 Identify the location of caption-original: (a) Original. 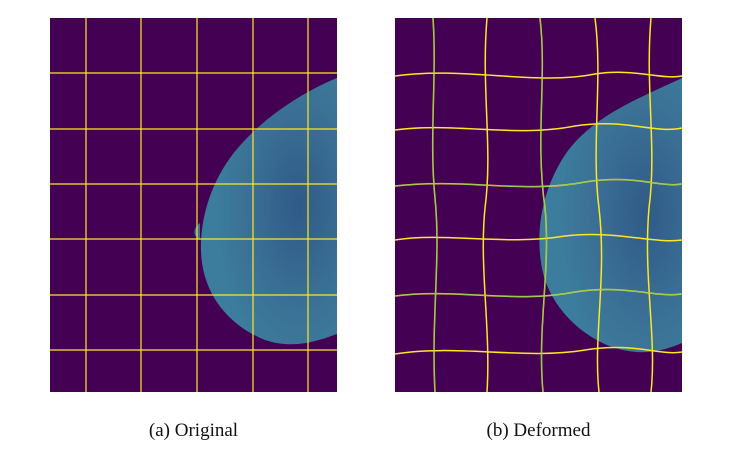
(193, 430).